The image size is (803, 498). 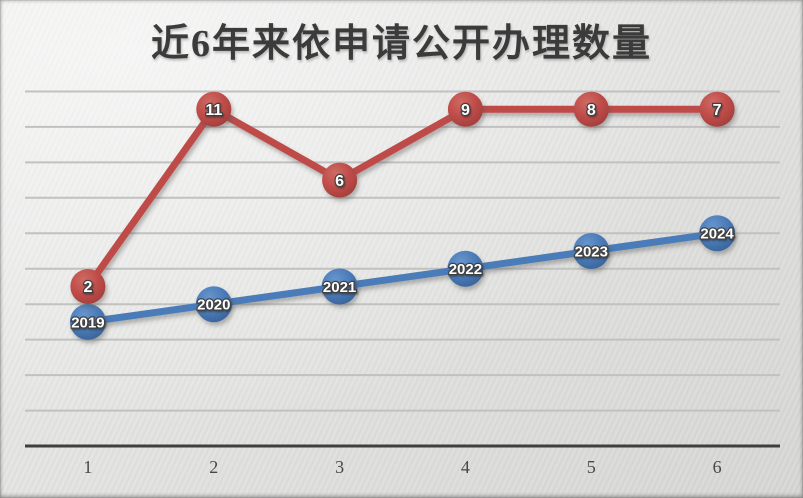 I want to click on x-axis-tick-label: 1, so click(x=87, y=467).